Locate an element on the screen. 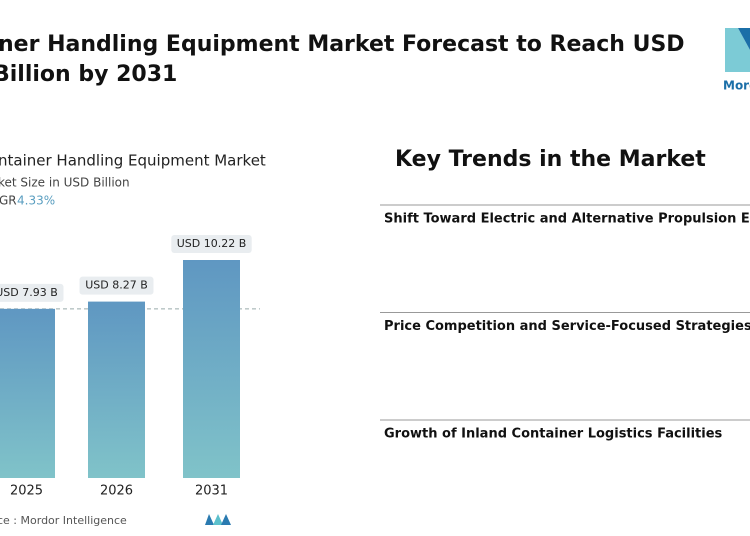 This screenshot has width=750, height=536. source-logo is located at coordinates (218, 519).